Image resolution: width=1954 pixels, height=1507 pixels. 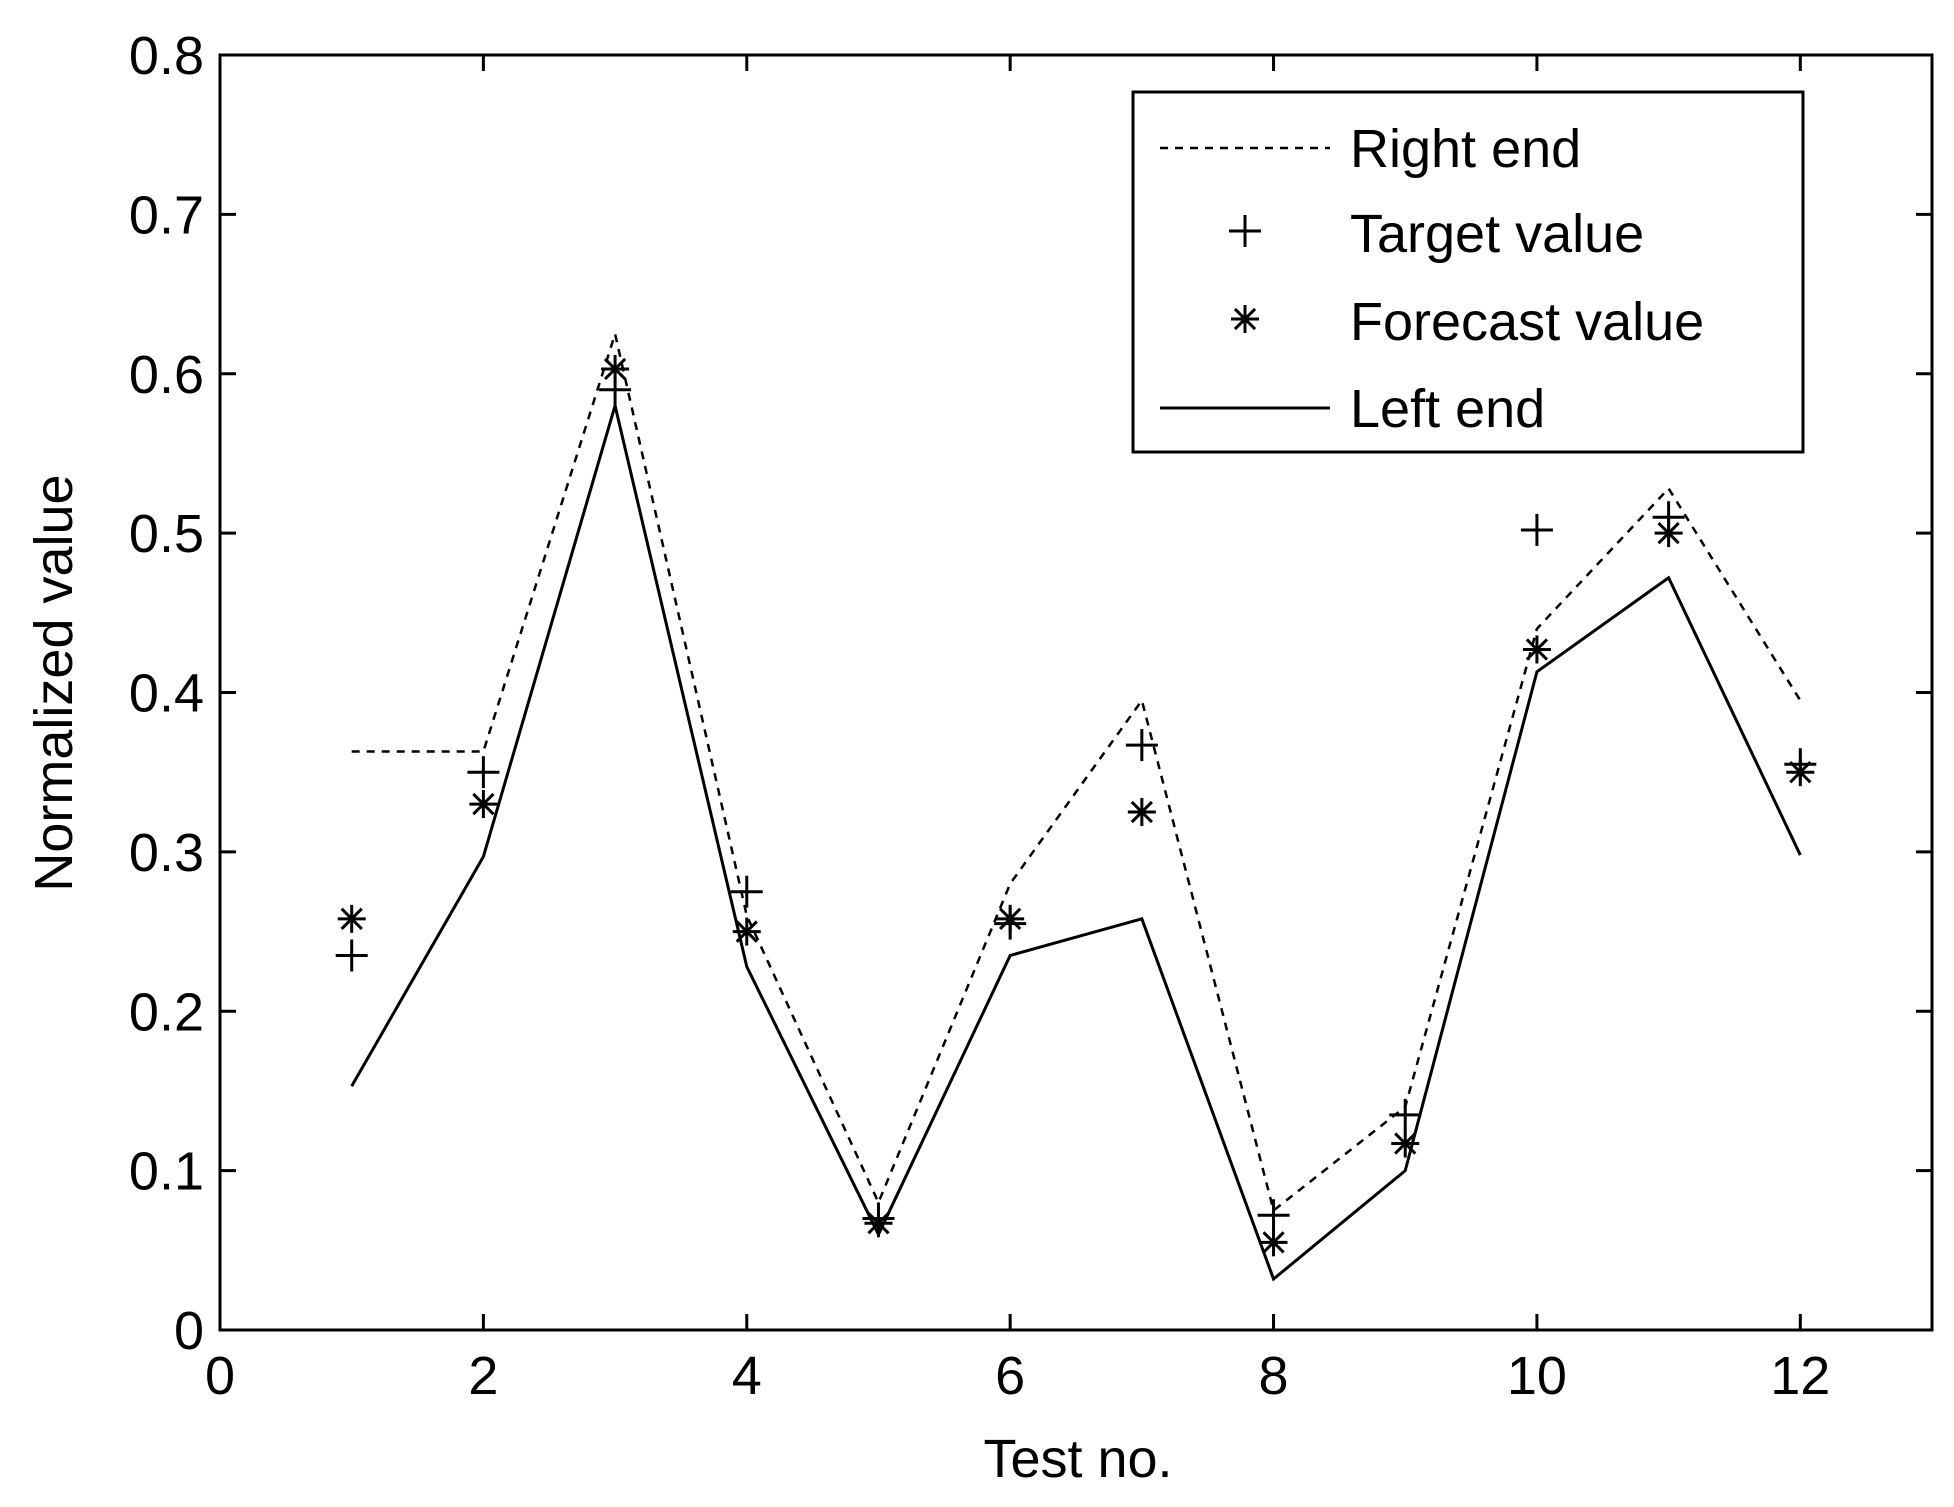 What do you see at coordinates (54, 682) in the screenshot?
I see `y-axis-title: Normalized value` at bounding box center [54, 682].